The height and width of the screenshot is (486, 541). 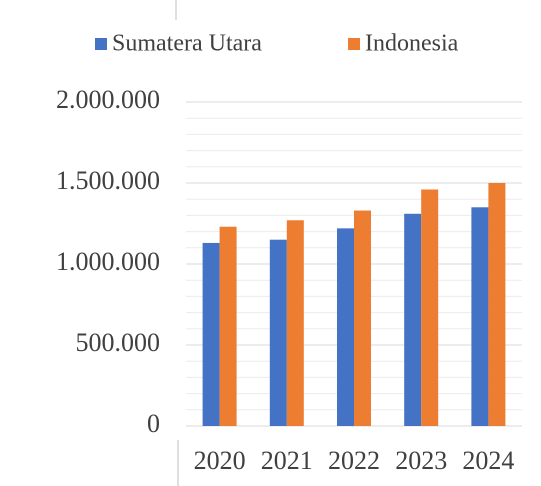 I want to click on x-tick-label: 2020, so click(x=220, y=460).